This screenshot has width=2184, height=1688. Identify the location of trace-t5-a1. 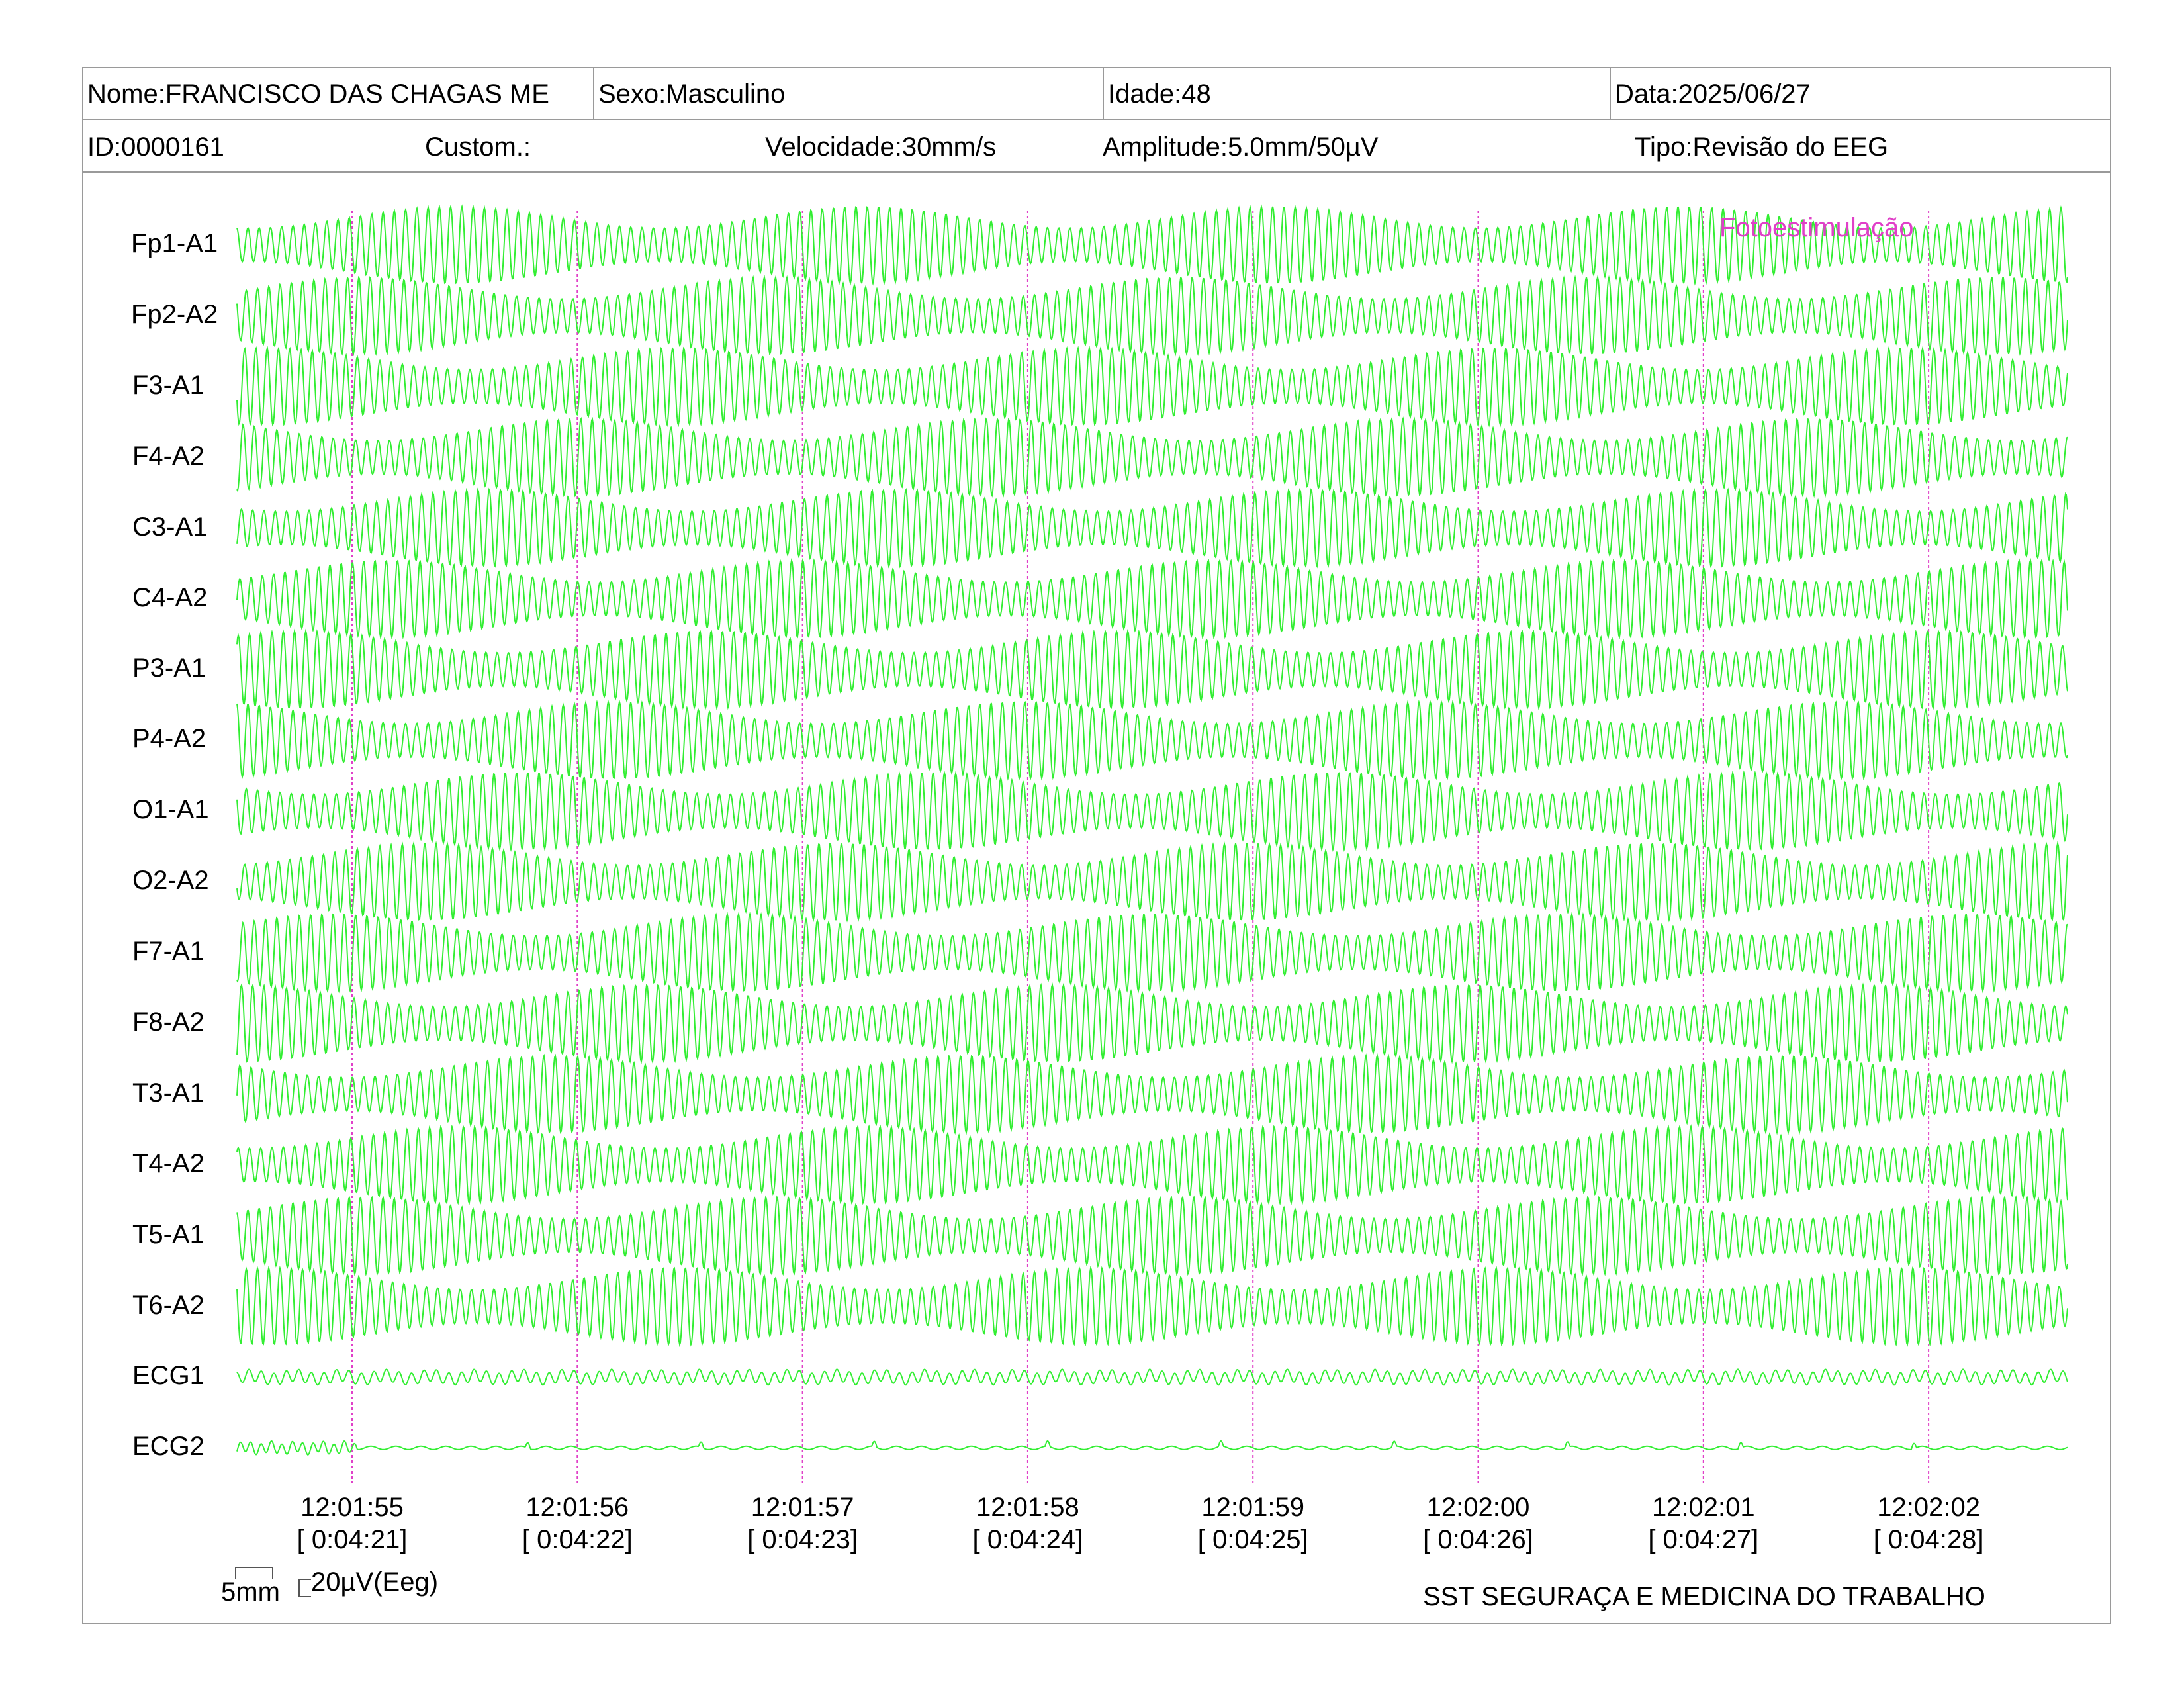
(1152, 1235).